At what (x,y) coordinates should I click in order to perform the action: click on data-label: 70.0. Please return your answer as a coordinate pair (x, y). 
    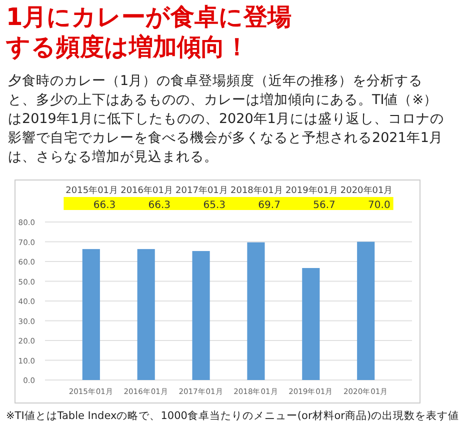
    Looking at the image, I should click on (379, 205).